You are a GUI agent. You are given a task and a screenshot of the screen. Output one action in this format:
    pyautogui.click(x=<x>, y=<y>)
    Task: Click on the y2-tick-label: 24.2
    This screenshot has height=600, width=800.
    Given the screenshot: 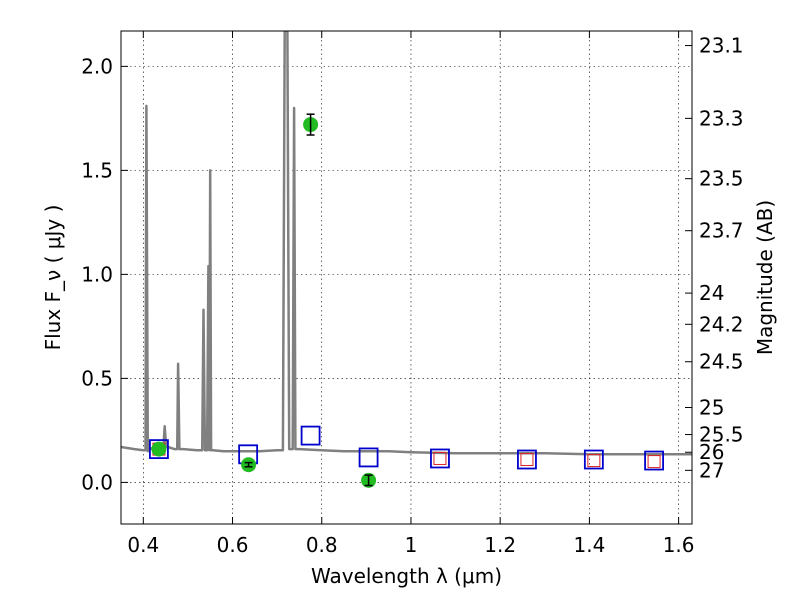 What is the action you would take?
    pyautogui.click(x=721, y=324)
    